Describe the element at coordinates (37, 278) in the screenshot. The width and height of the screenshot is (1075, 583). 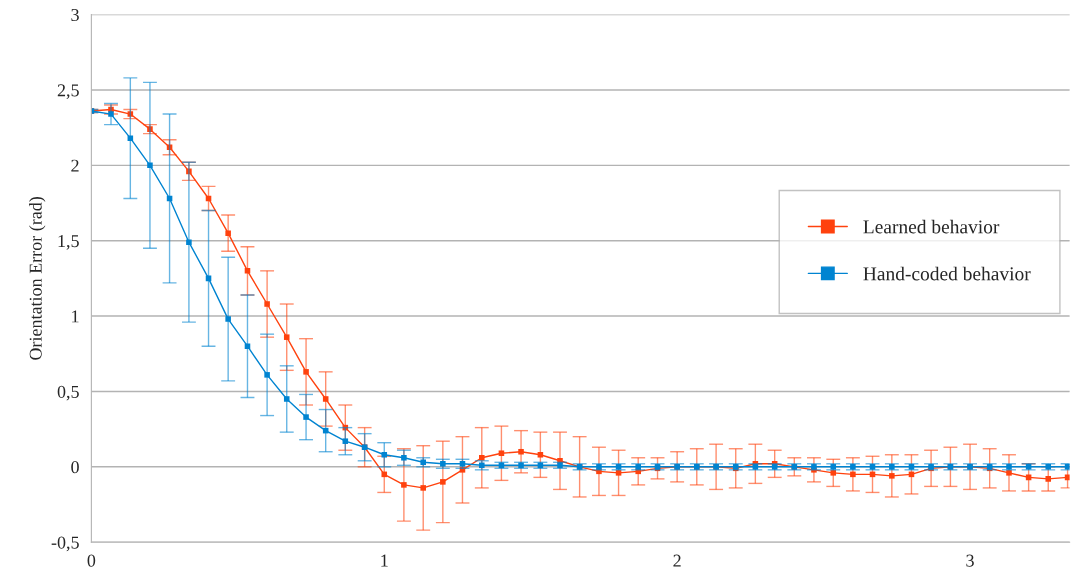
I see `y-axis-title: Orientation Error (rad)` at that location.